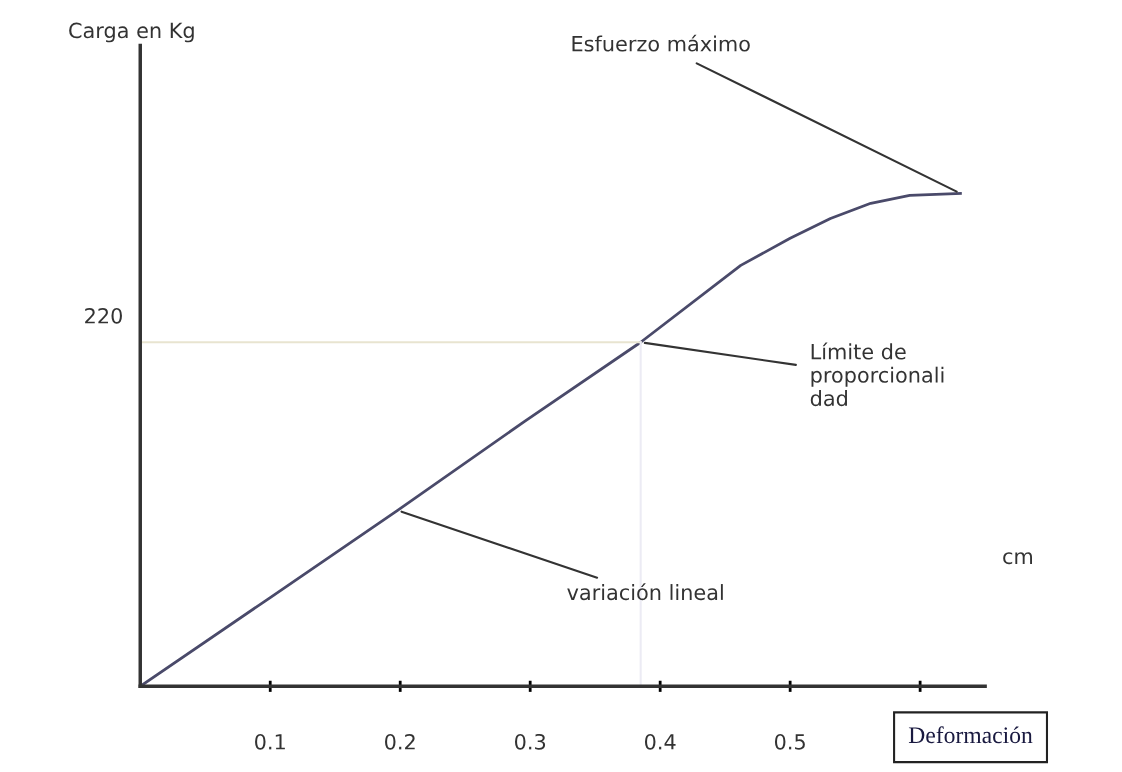 The width and height of the screenshot is (1122, 772). What do you see at coordinates (645, 592) in the screenshot?
I see `annotation: variación lineal` at bounding box center [645, 592].